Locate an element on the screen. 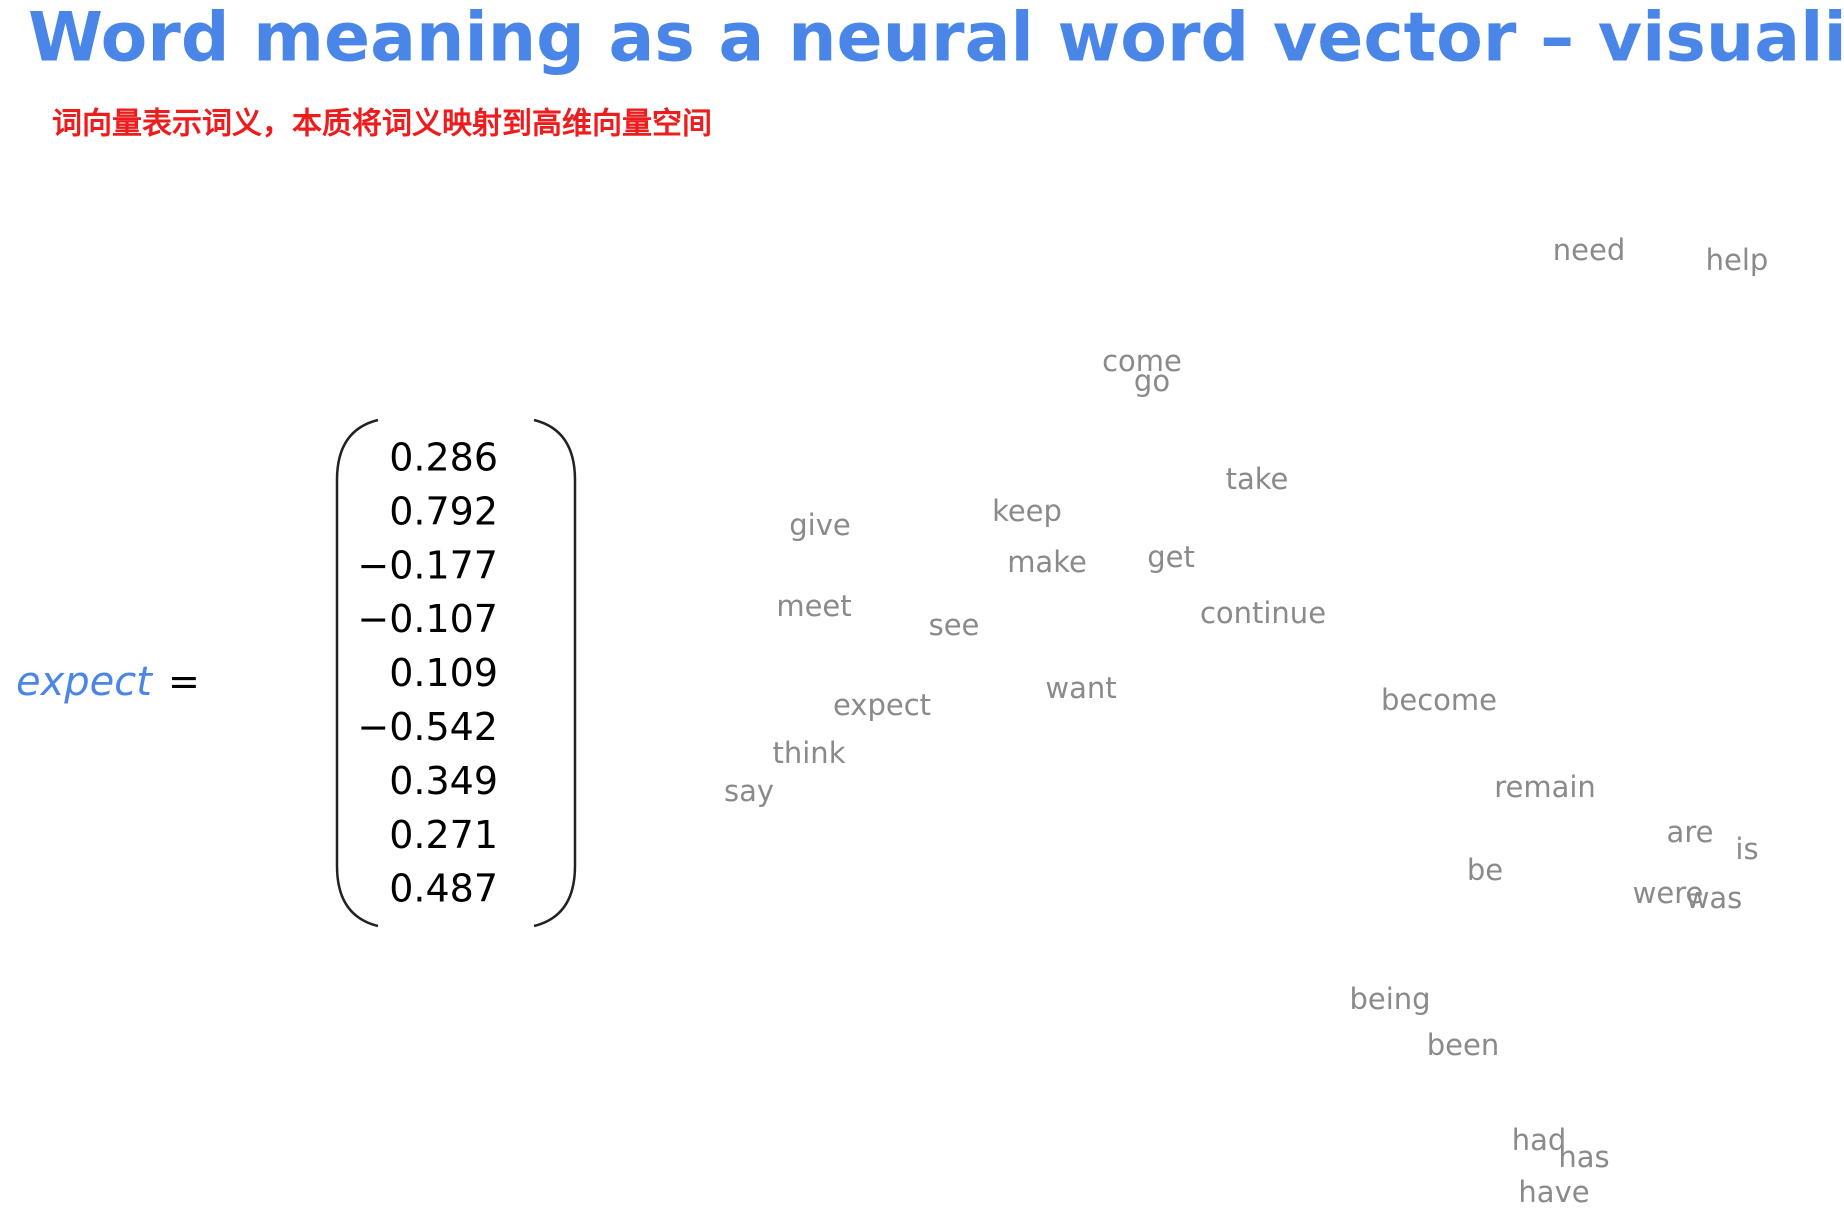 This screenshot has height=1224, width=1844. subtitle: 词向量表示词义，本质将词义映射到高维向量空间 is located at coordinates (382, 124).